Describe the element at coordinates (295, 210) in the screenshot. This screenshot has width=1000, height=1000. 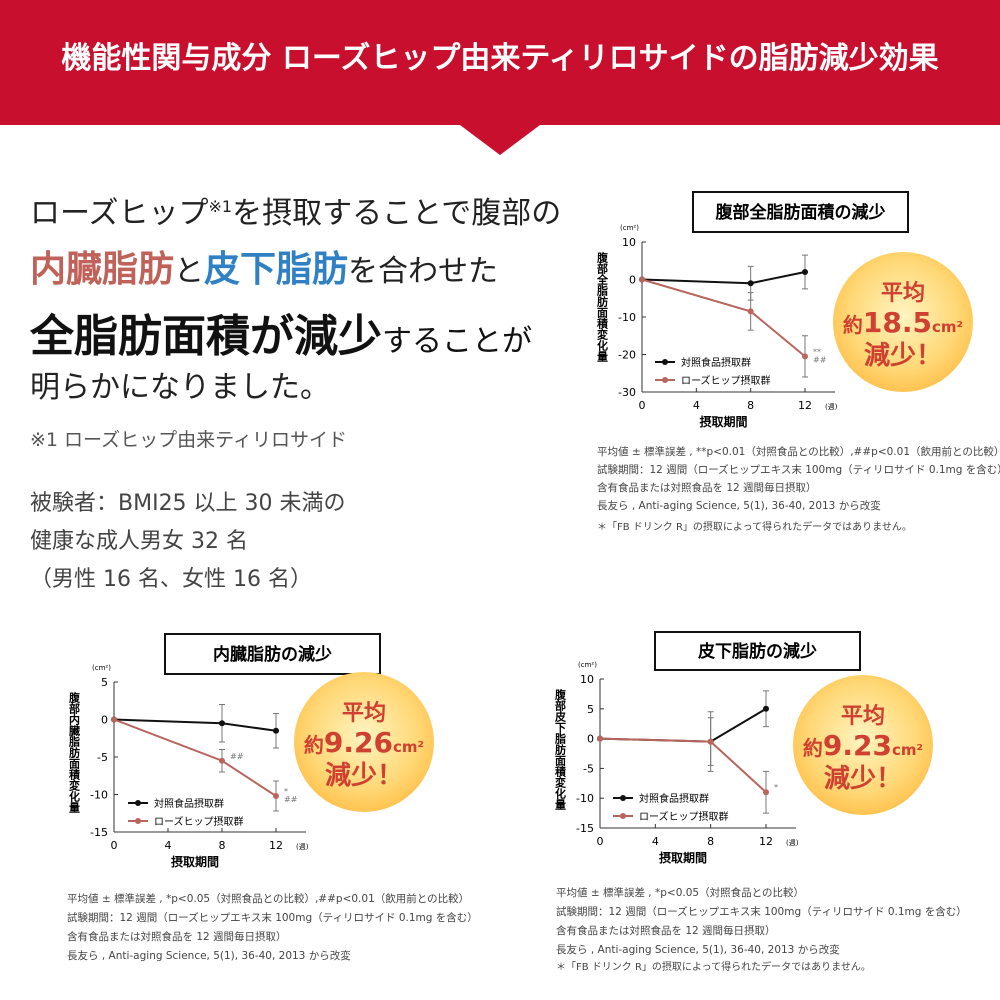
I see `intro-line1: ローズヒップ※1を摂取することで腹部の` at that location.